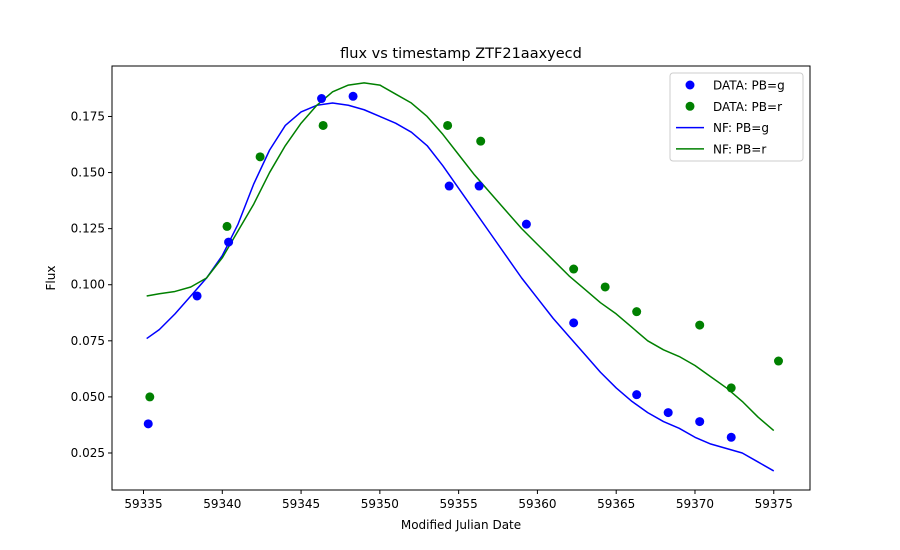  What do you see at coordinates (690, 106) in the screenshot?
I see `legend-marker-data-pb-r` at bounding box center [690, 106].